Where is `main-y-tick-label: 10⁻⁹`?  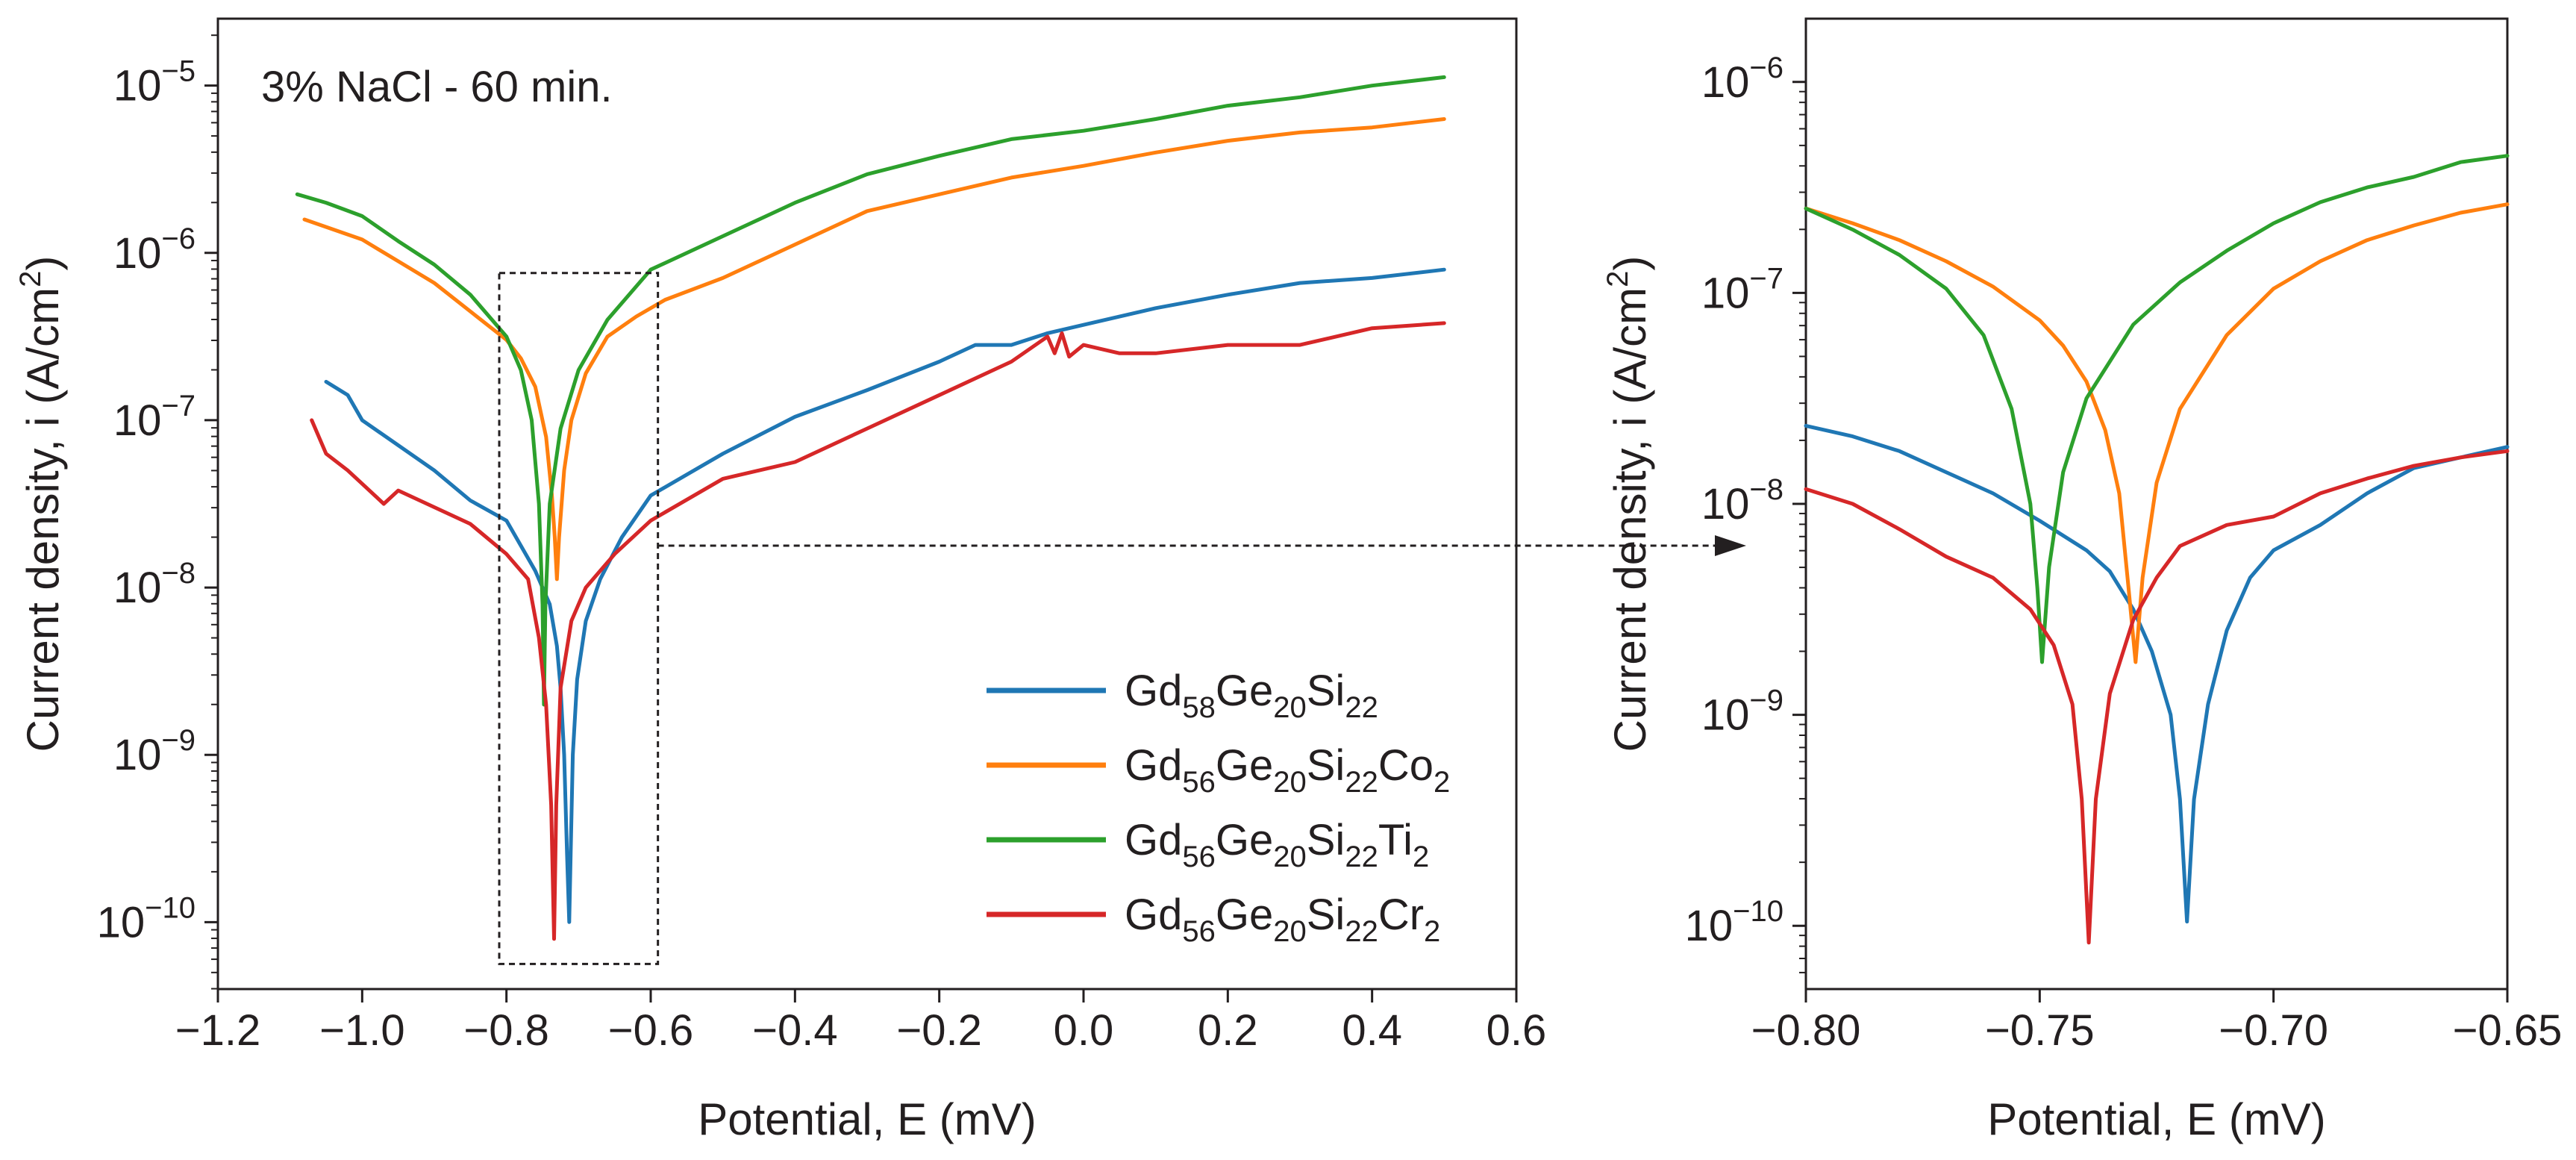
main-y-tick-label: 10⁻⁹ is located at coordinates (154, 751).